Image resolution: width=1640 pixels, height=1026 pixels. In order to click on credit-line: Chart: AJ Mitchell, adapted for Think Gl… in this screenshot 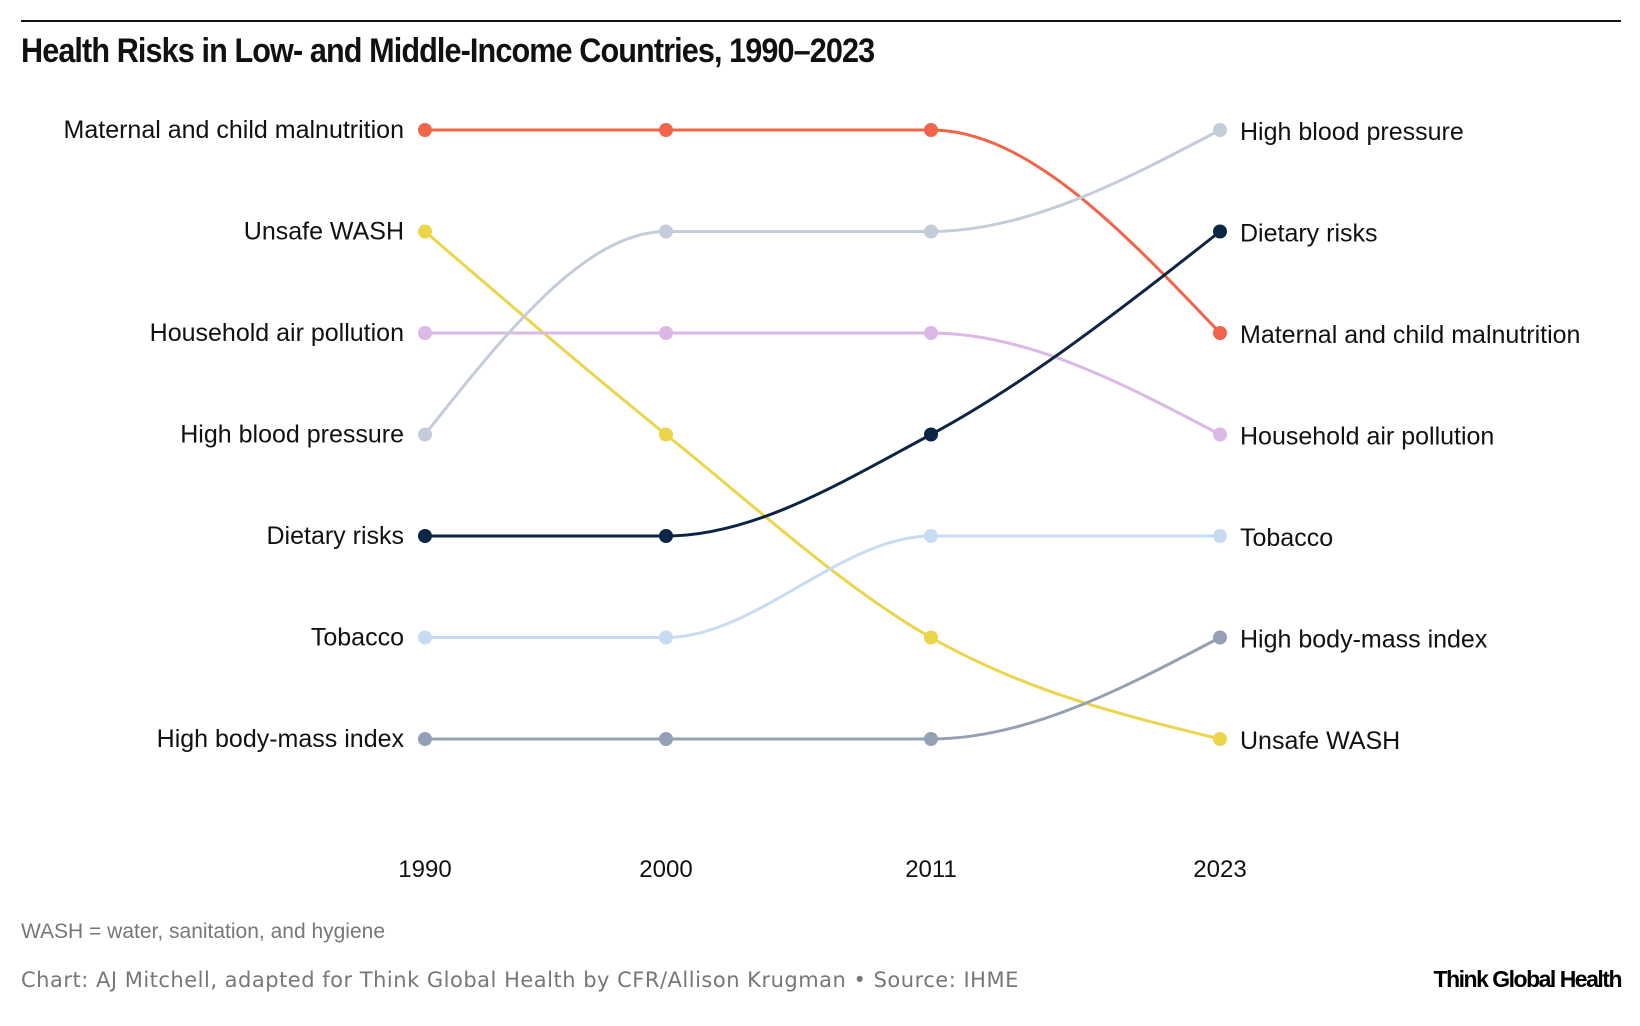, I will do `click(520, 980)`.